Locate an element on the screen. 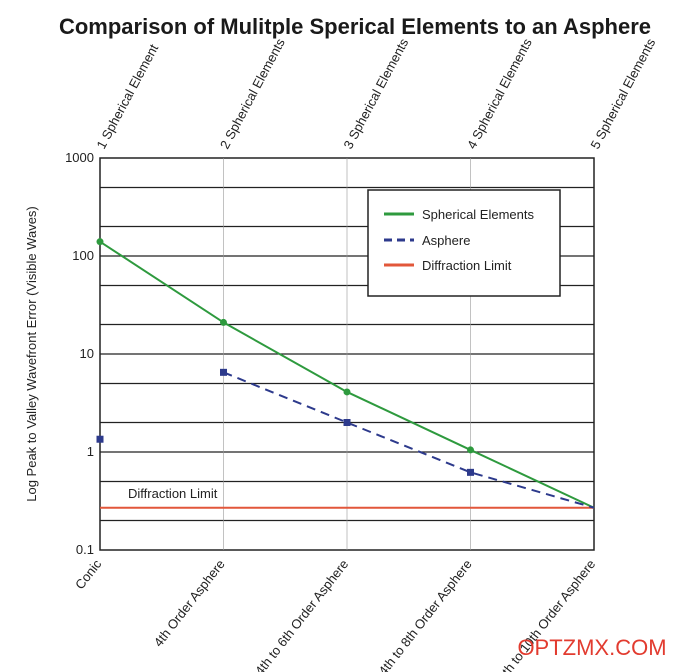 The height and width of the screenshot is (672, 700). bottom-category-label: Conic is located at coordinates (88, 574).